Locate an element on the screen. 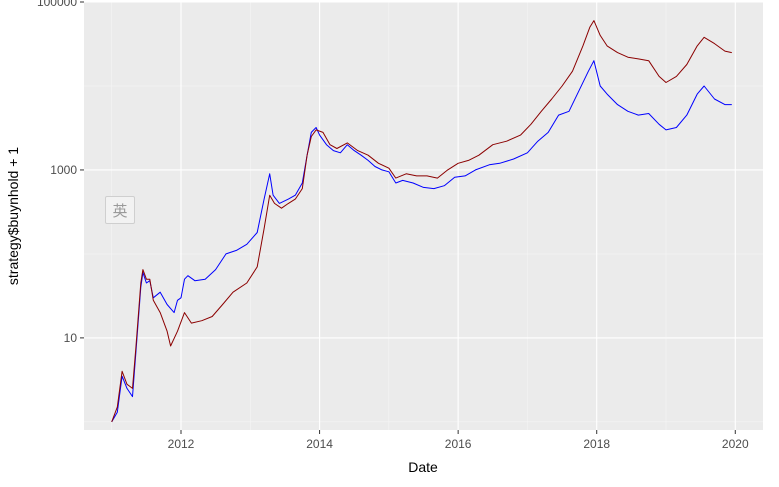 The image size is (779, 487). y-tick-label: 10 is located at coordinates (71, 338).